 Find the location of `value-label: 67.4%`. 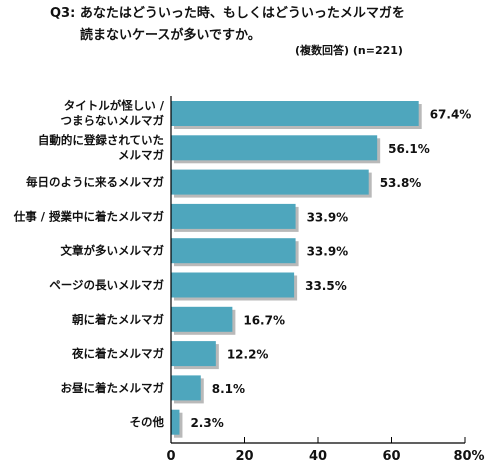

value-label: 67.4% is located at coordinates (451, 115).